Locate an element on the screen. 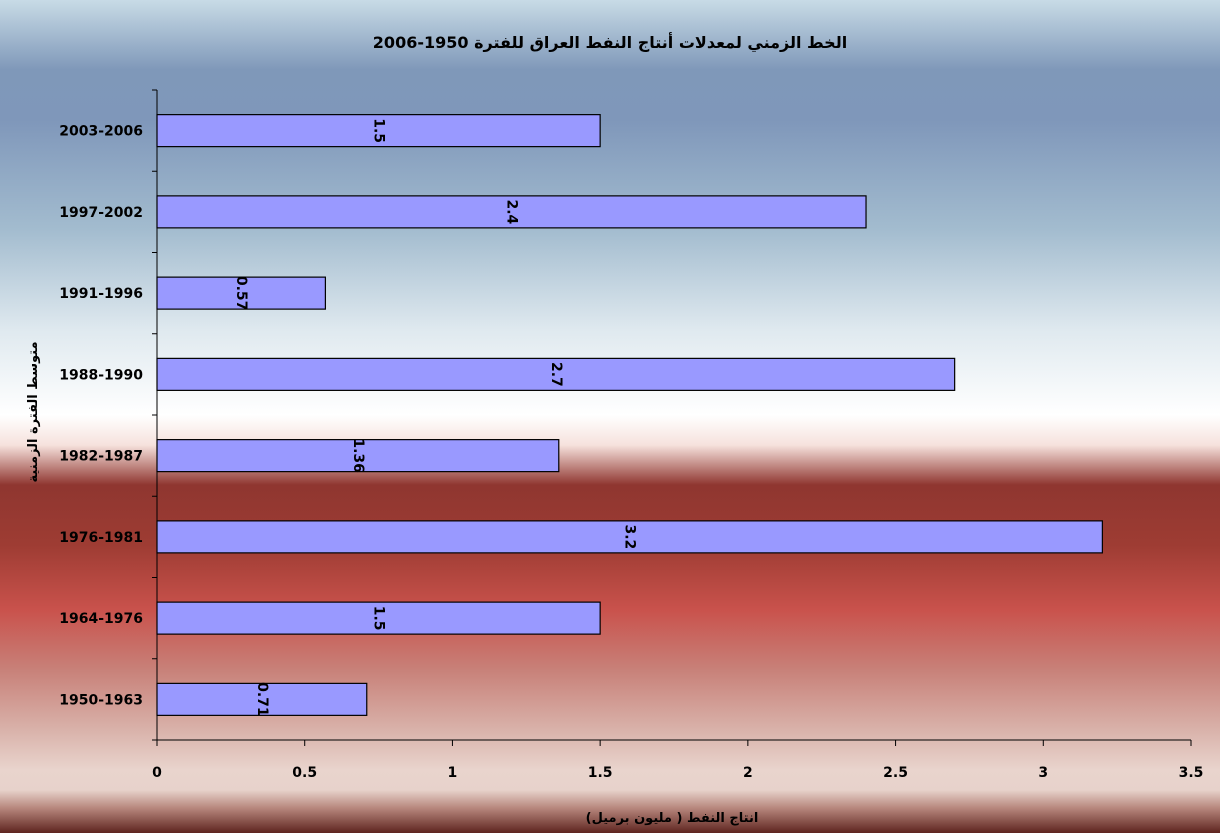  y-category-label: 1950-1963 is located at coordinates (101, 700).